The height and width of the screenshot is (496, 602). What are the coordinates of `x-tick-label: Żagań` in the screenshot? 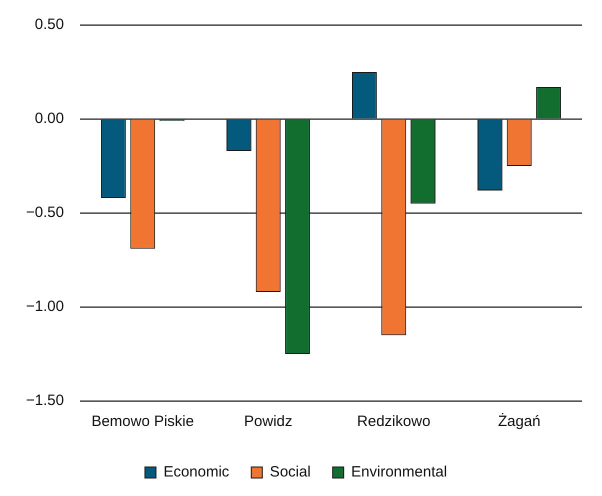 It's located at (519, 421).